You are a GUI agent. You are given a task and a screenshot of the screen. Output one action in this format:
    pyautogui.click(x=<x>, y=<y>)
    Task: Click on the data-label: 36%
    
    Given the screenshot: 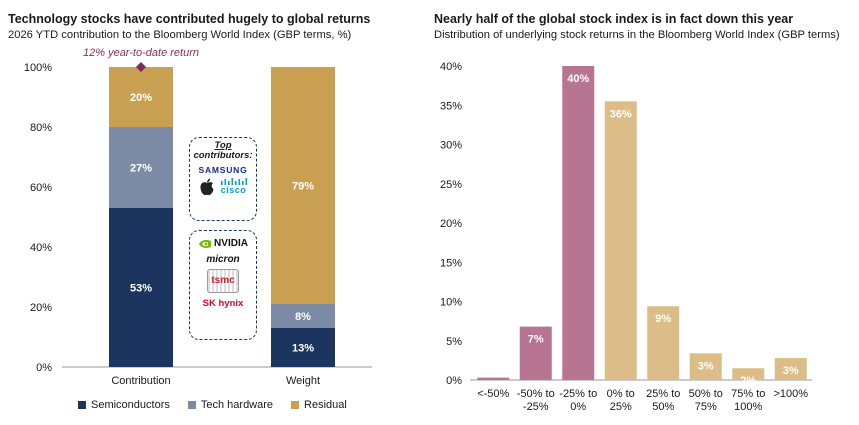 What is the action you would take?
    pyautogui.click(x=621, y=114)
    